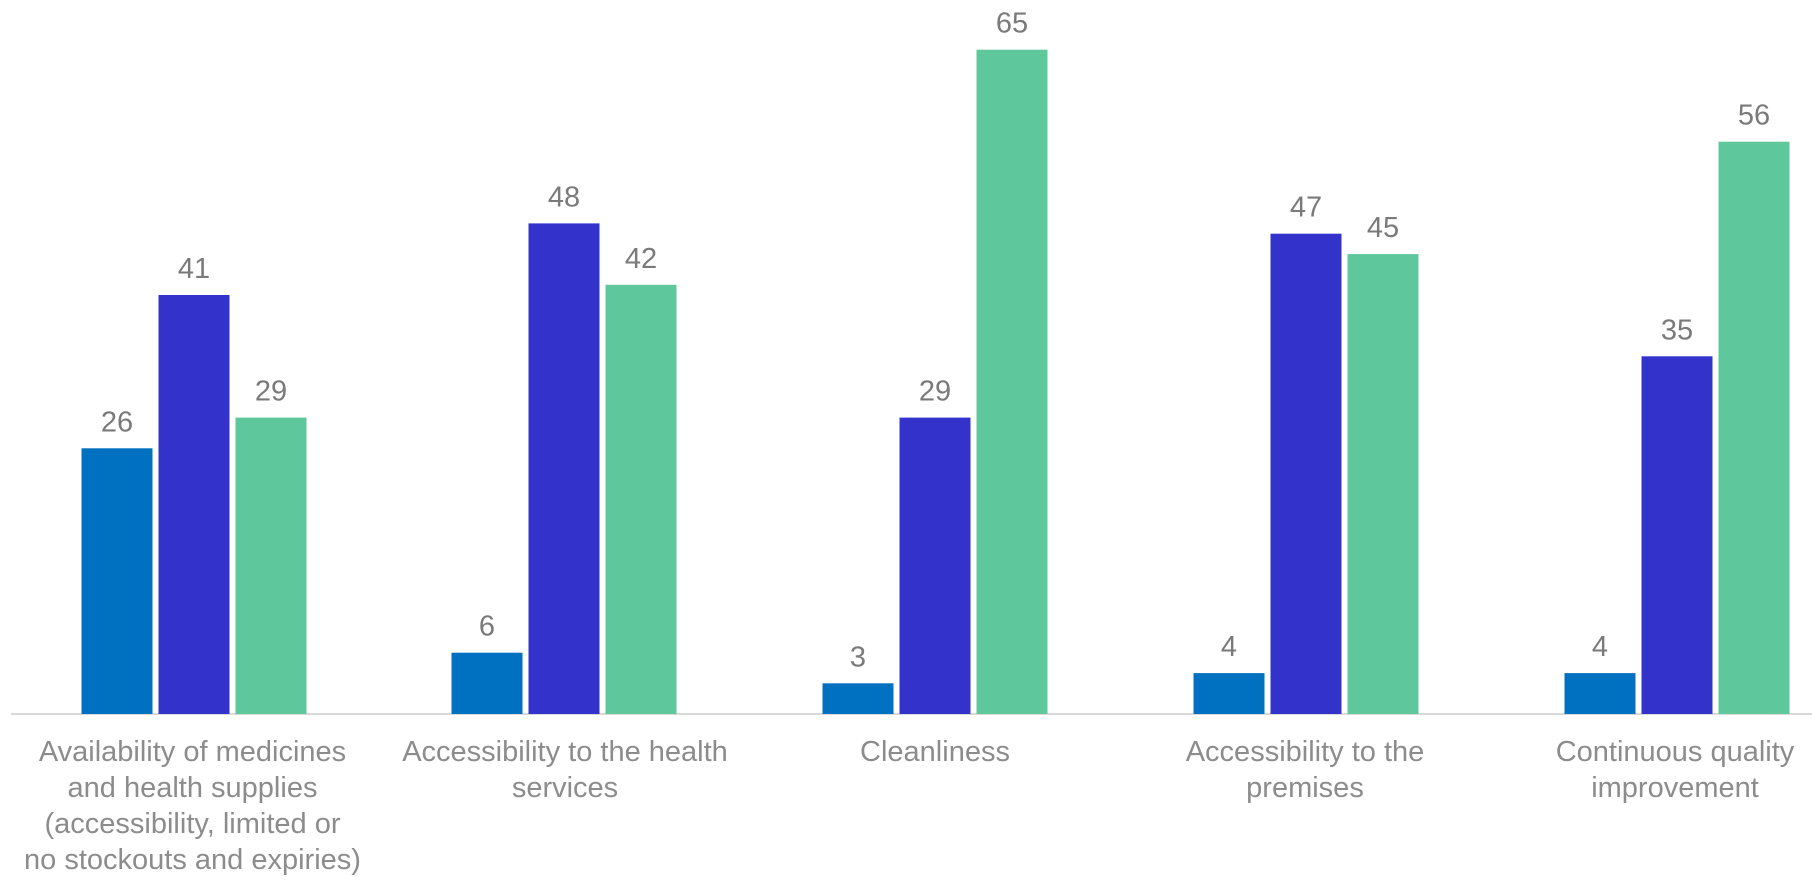 Image resolution: width=1812 pixels, height=885 pixels. Describe the element at coordinates (1012, 381) in the screenshot. I see `bar-s2-c2` at that location.